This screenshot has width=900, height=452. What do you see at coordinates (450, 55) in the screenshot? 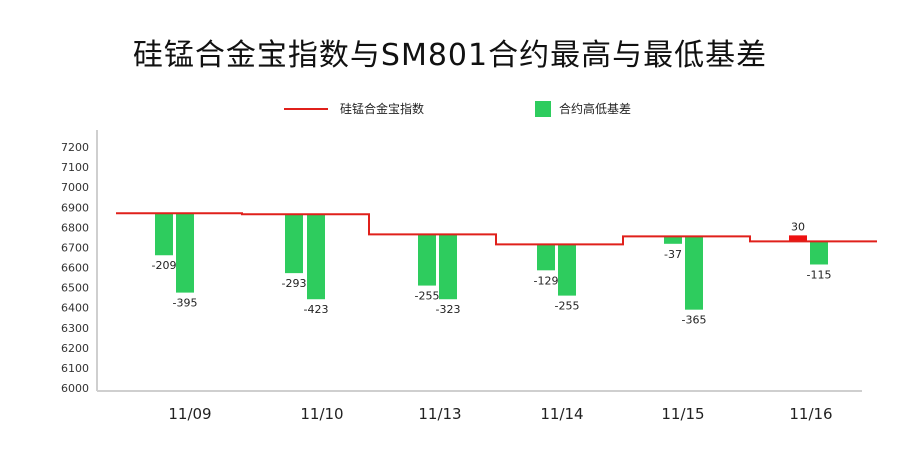
I see `chart-title: 硅锰合金宝指数与SM801合约最高与最低基差` at bounding box center [450, 55].